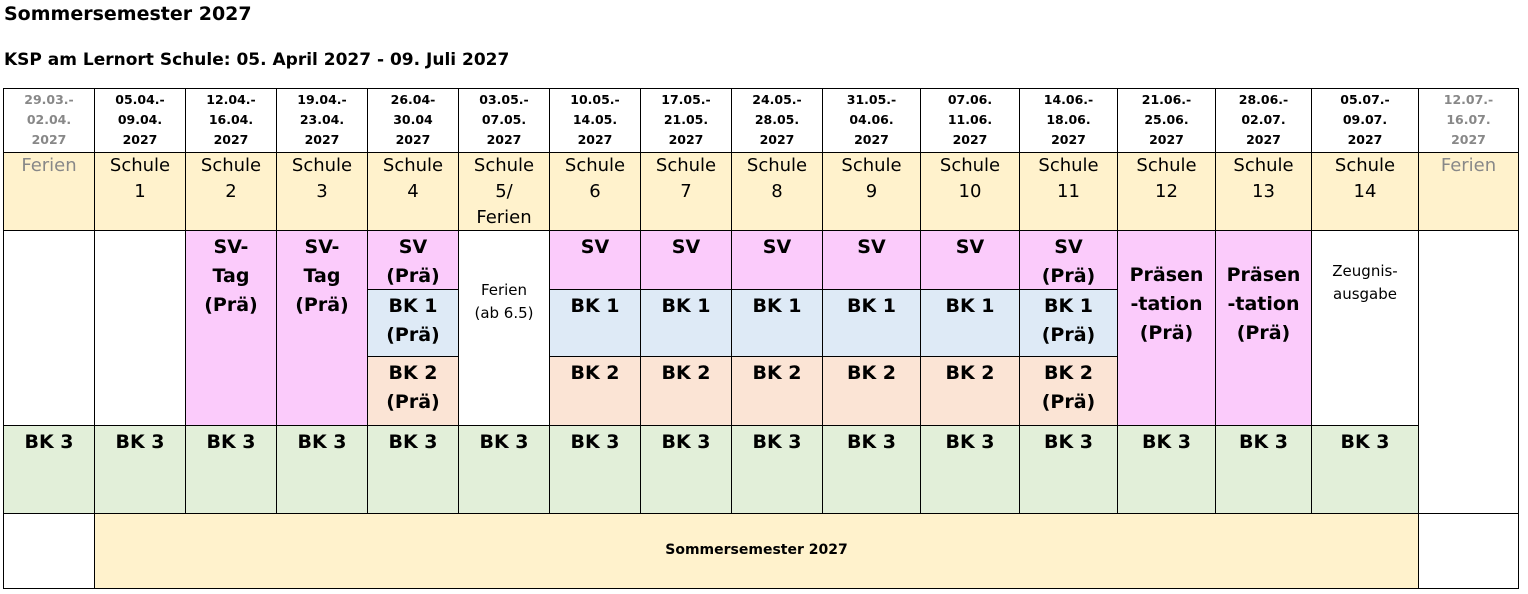 This screenshot has height=594, width=1528. What do you see at coordinates (1365, 191) in the screenshot?
I see `phase: Schule 14` at bounding box center [1365, 191].